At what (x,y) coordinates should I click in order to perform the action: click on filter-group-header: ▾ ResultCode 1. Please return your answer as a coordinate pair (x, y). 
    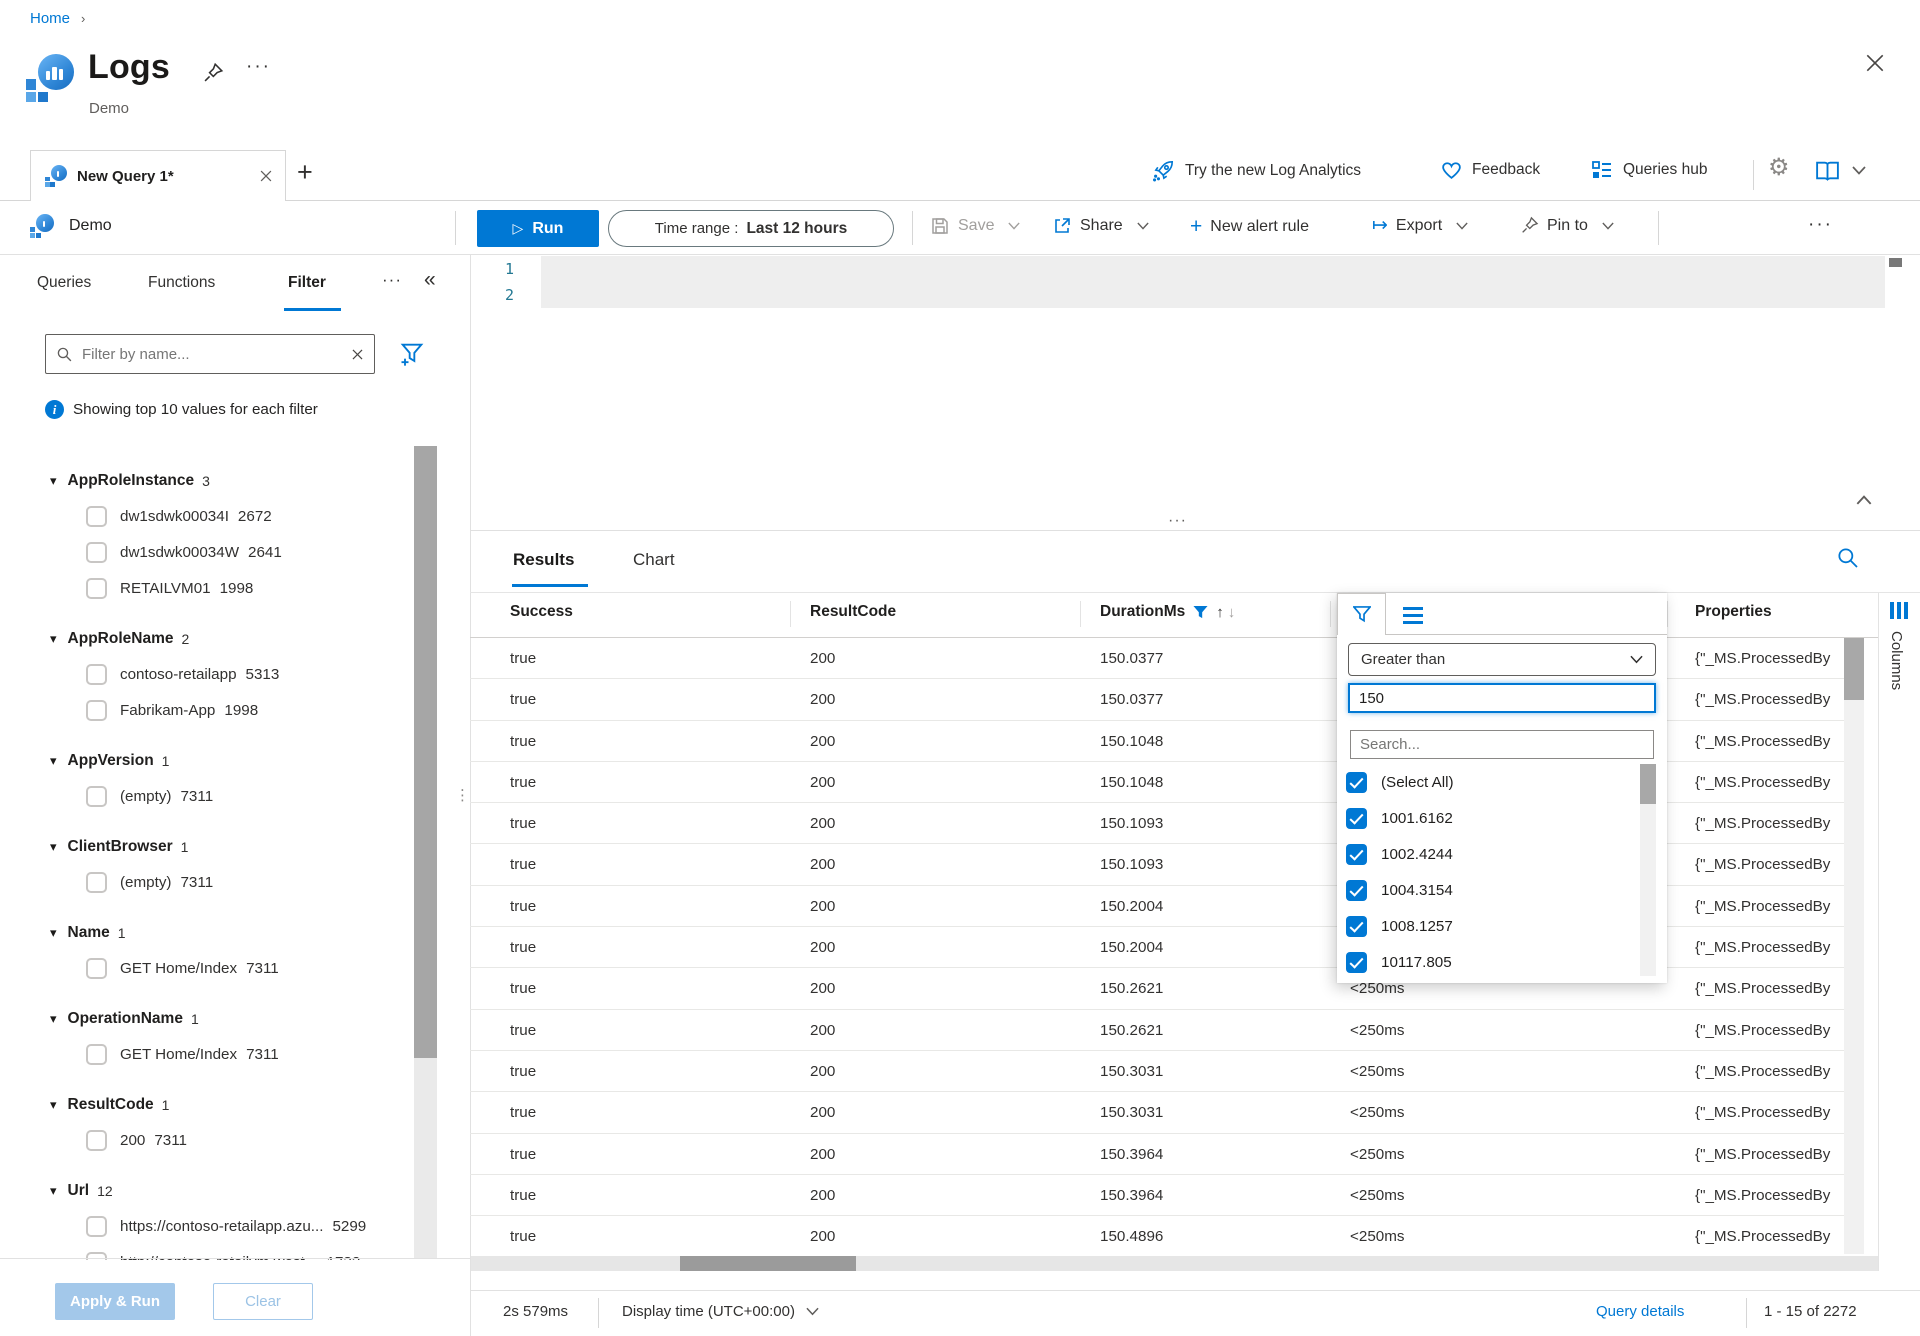
    Looking at the image, I should click on (221, 1105).